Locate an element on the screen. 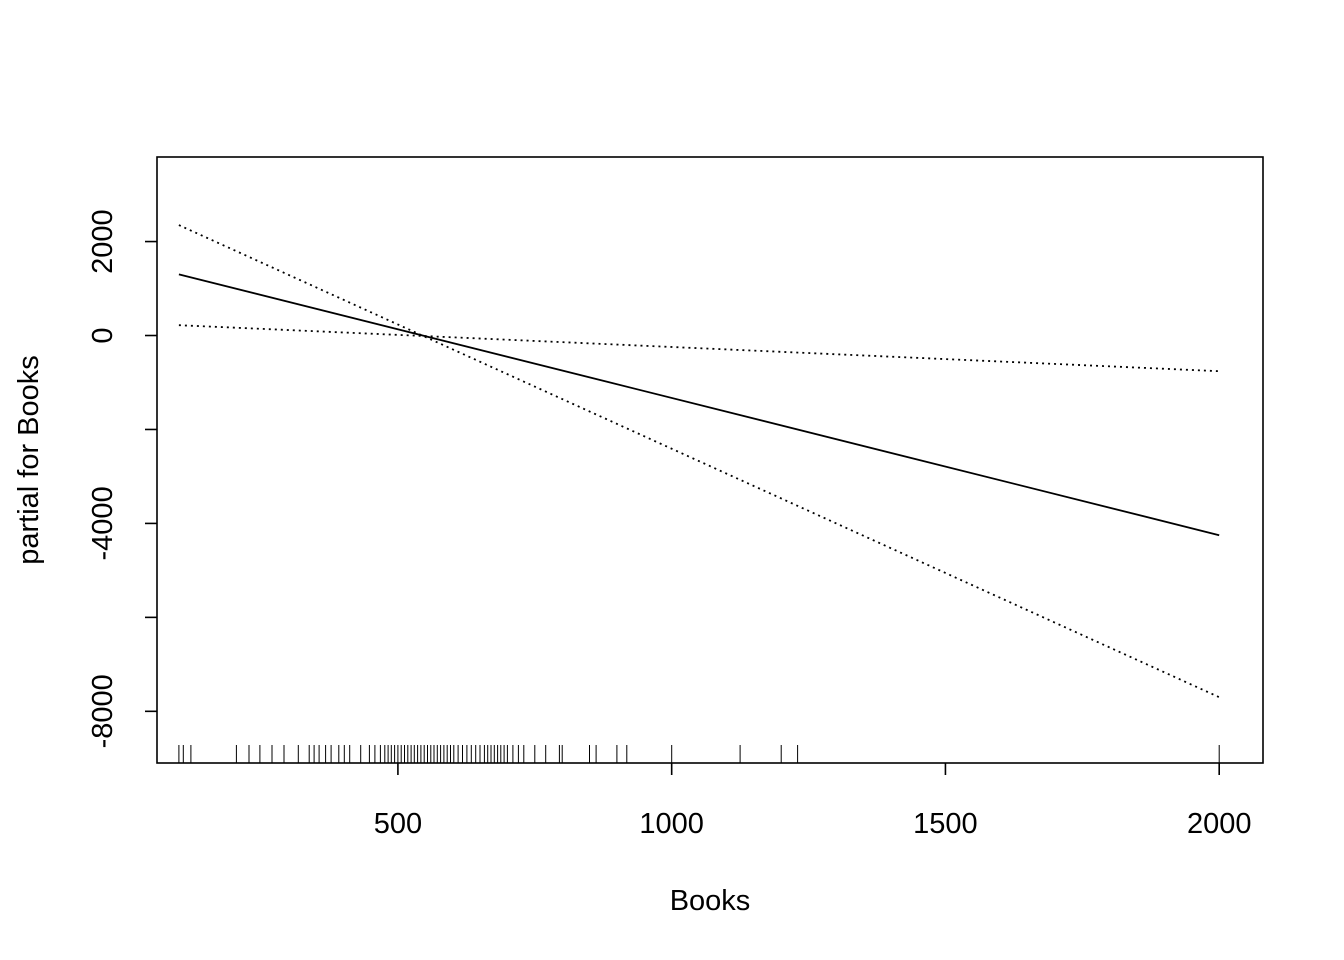 The height and width of the screenshot is (960, 1344). y-axis: -8000 -4000 0 2000 is located at coordinates (122, 478).